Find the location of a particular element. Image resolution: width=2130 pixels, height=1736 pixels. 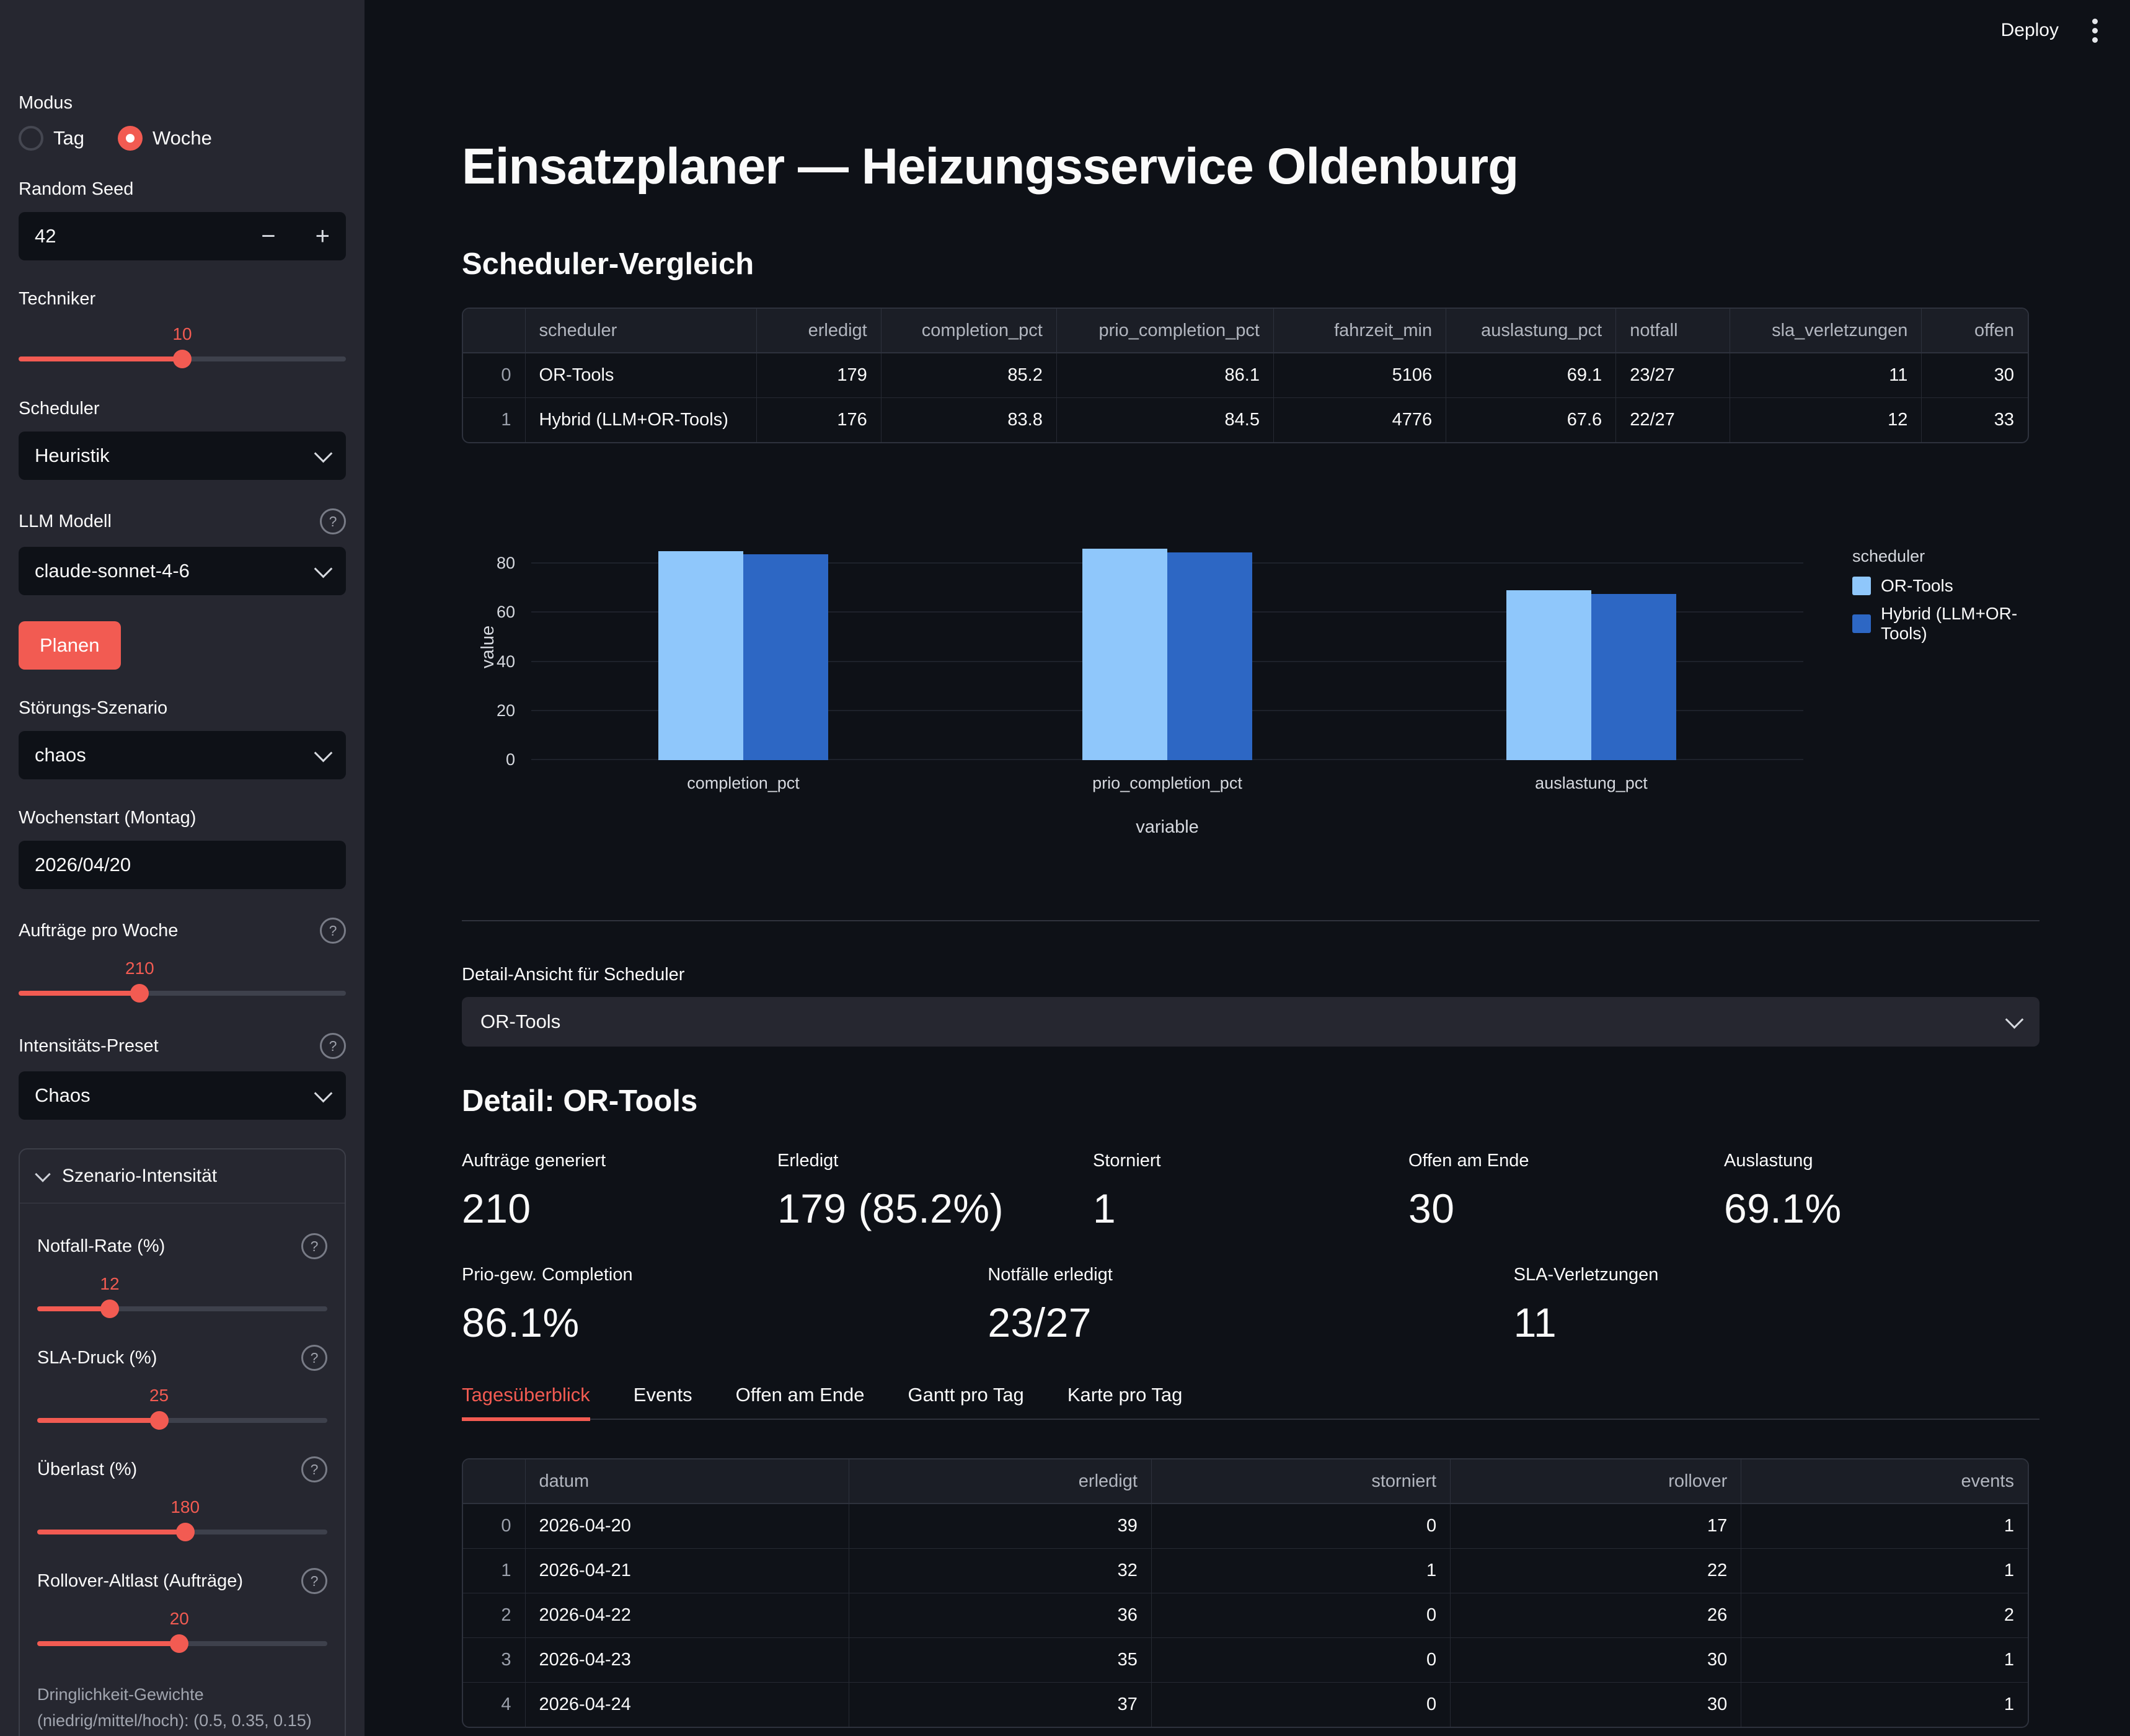

random-seed-label-row: Random Seed is located at coordinates (182, 189).